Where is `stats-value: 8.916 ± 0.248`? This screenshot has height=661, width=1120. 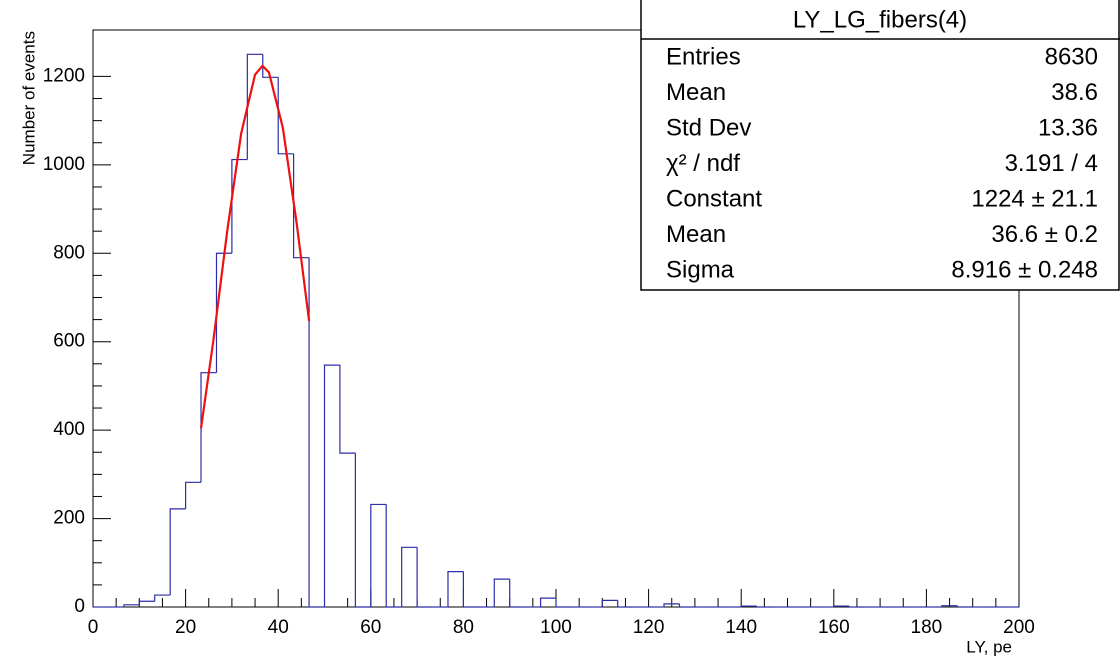
stats-value: 8.916 ± 0.248 is located at coordinates (1024, 269).